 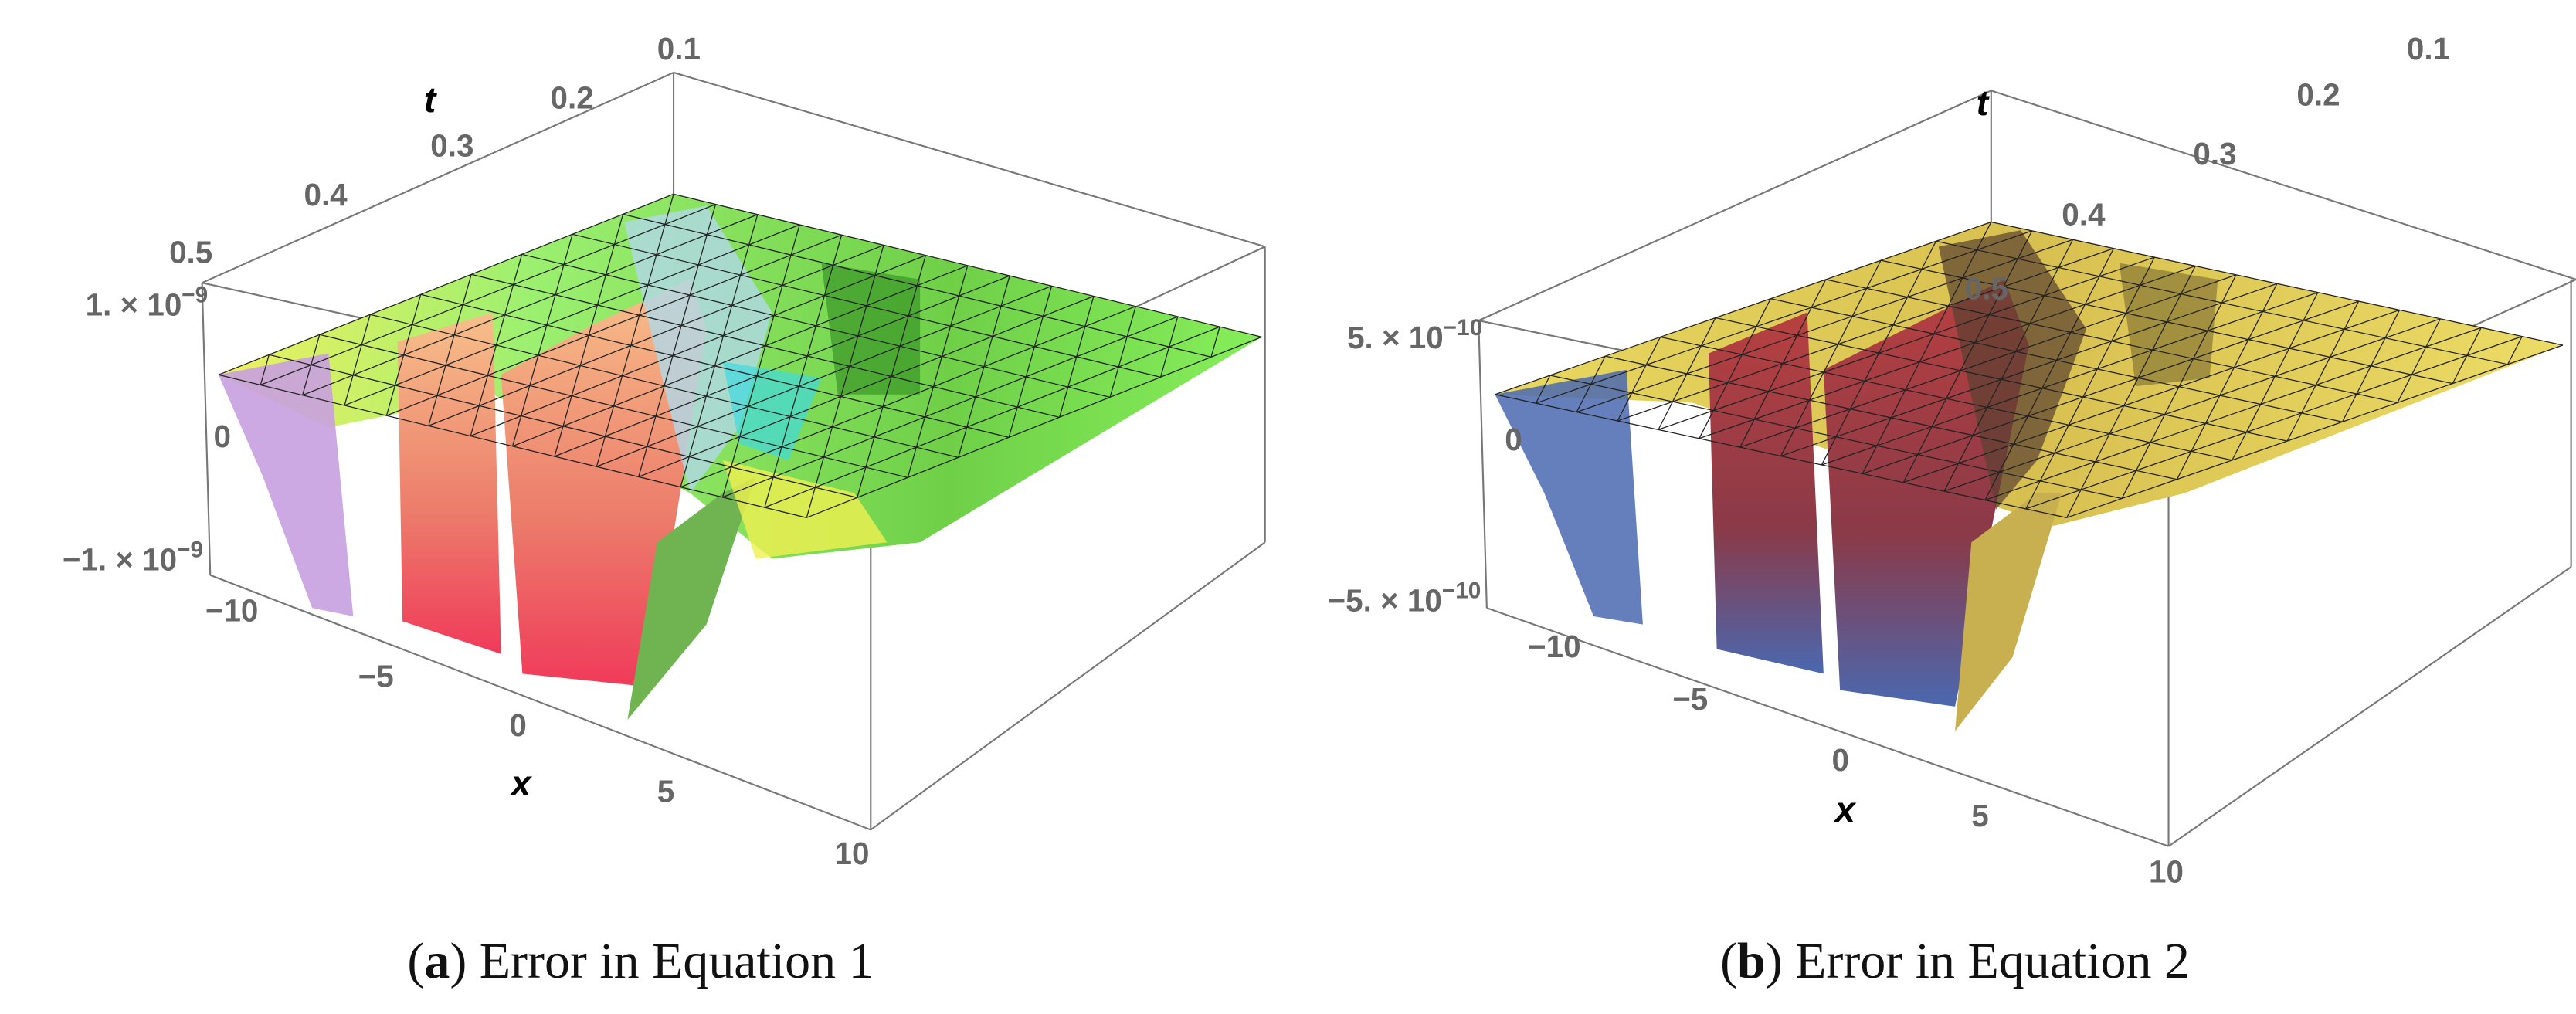 What do you see at coordinates (1404, 598) in the screenshot?
I see `z-tick: −5. × 10−10` at bounding box center [1404, 598].